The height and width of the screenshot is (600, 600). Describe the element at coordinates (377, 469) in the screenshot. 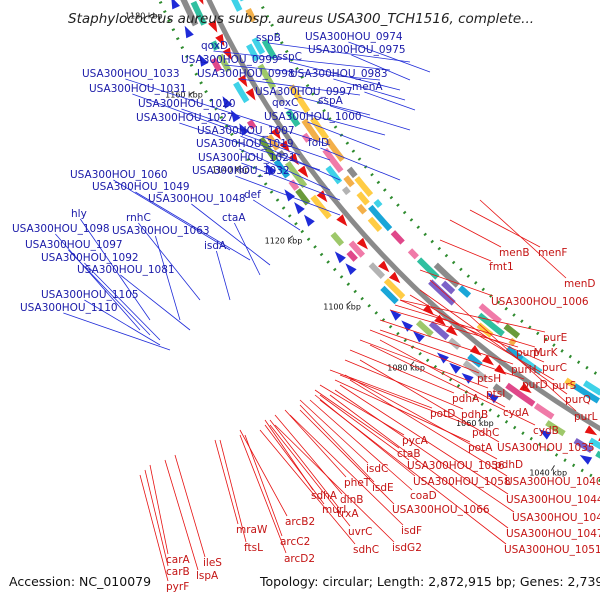

I see `reverse-gene-label: isdC` at that location.